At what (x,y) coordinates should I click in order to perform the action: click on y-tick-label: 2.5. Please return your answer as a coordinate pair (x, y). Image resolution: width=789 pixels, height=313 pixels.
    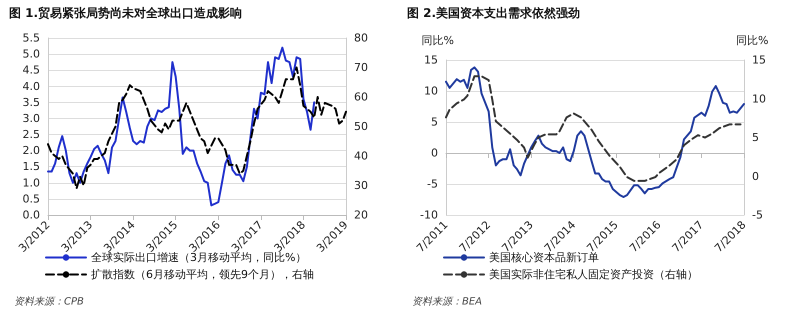
    Looking at the image, I should click on (31, 135).